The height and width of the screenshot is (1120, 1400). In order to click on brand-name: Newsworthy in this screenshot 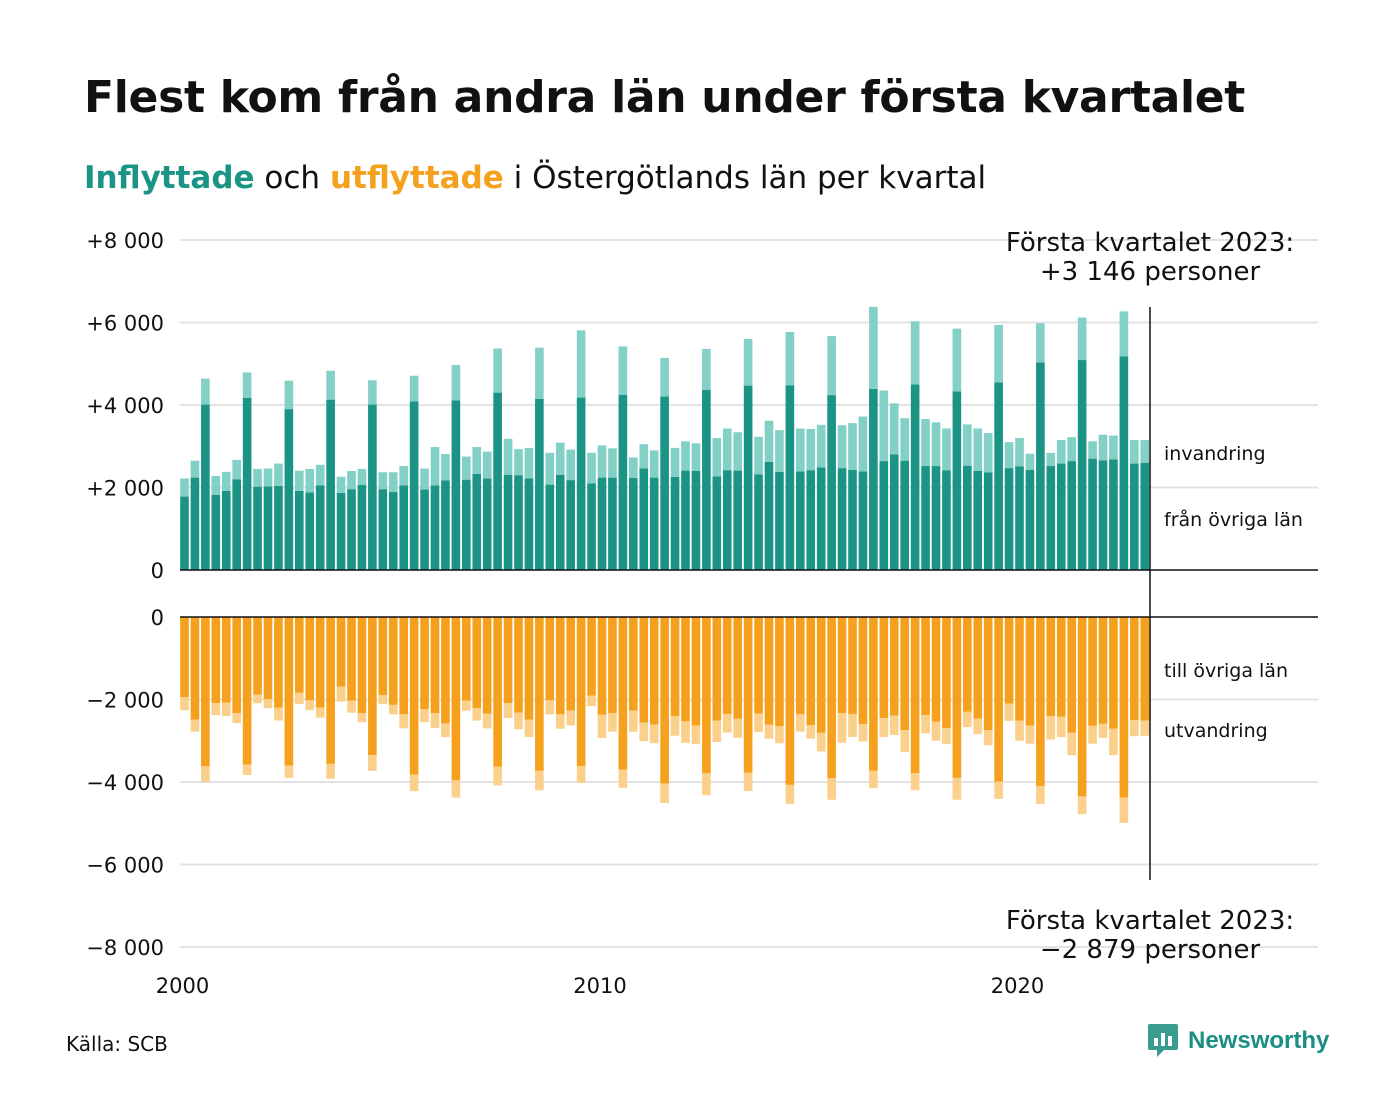, I will do `click(1259, 1040)`.